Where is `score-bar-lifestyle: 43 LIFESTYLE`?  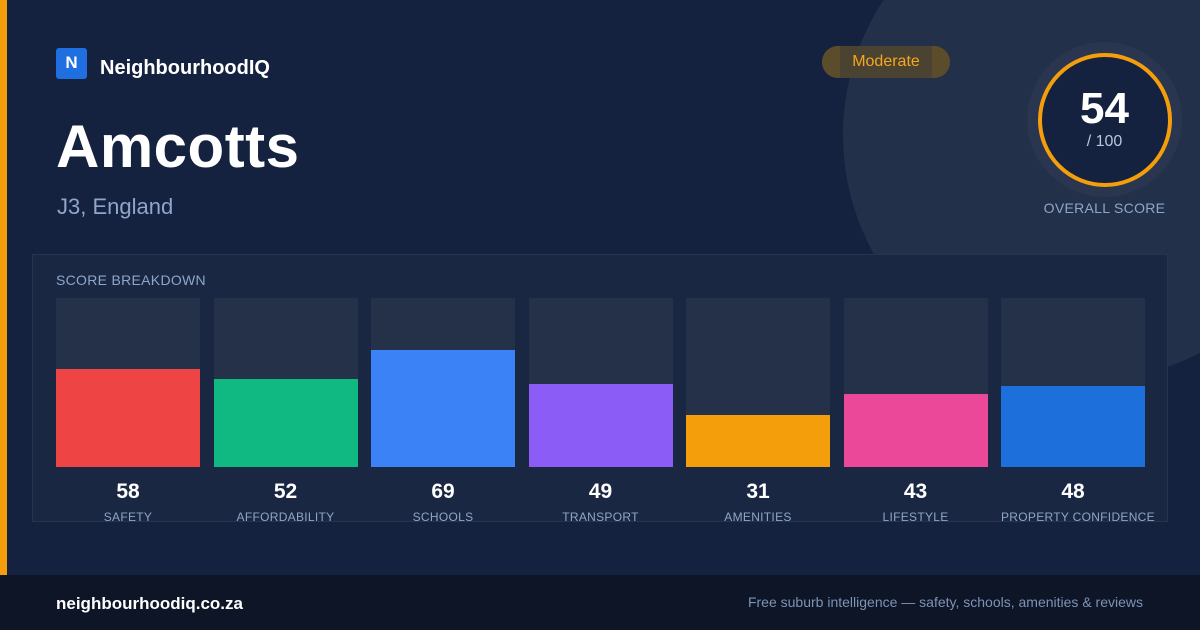 score-bar-lifestyle: 43 LIFESTYLE is located at coordinates (915, 411).